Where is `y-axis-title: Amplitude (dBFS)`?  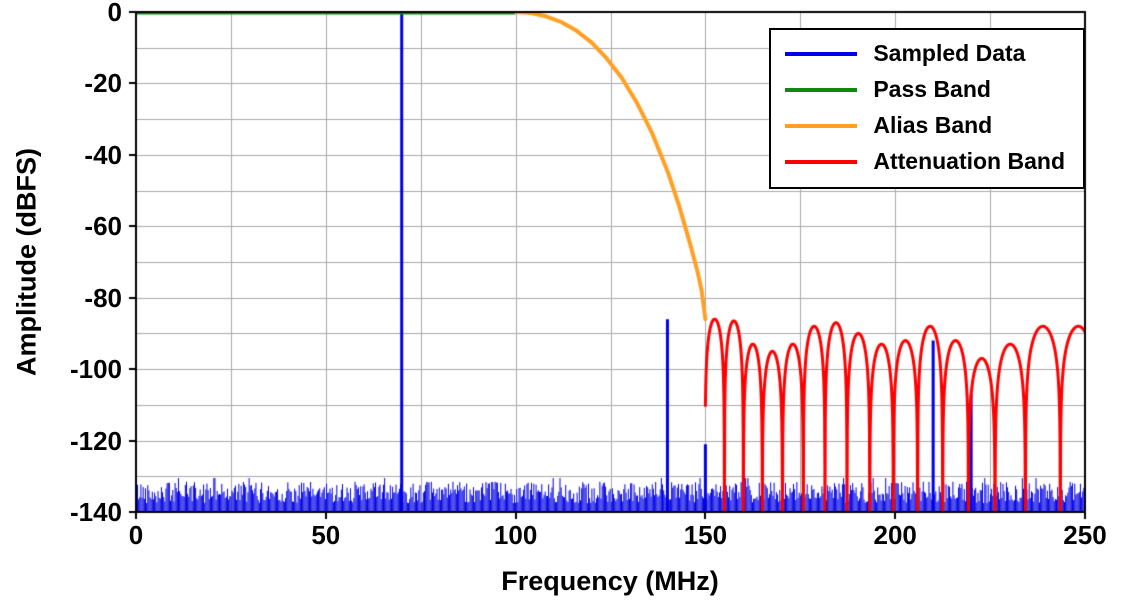 y-axis-title: Amplitude (dBFS) is located at coordinates (26, 262).